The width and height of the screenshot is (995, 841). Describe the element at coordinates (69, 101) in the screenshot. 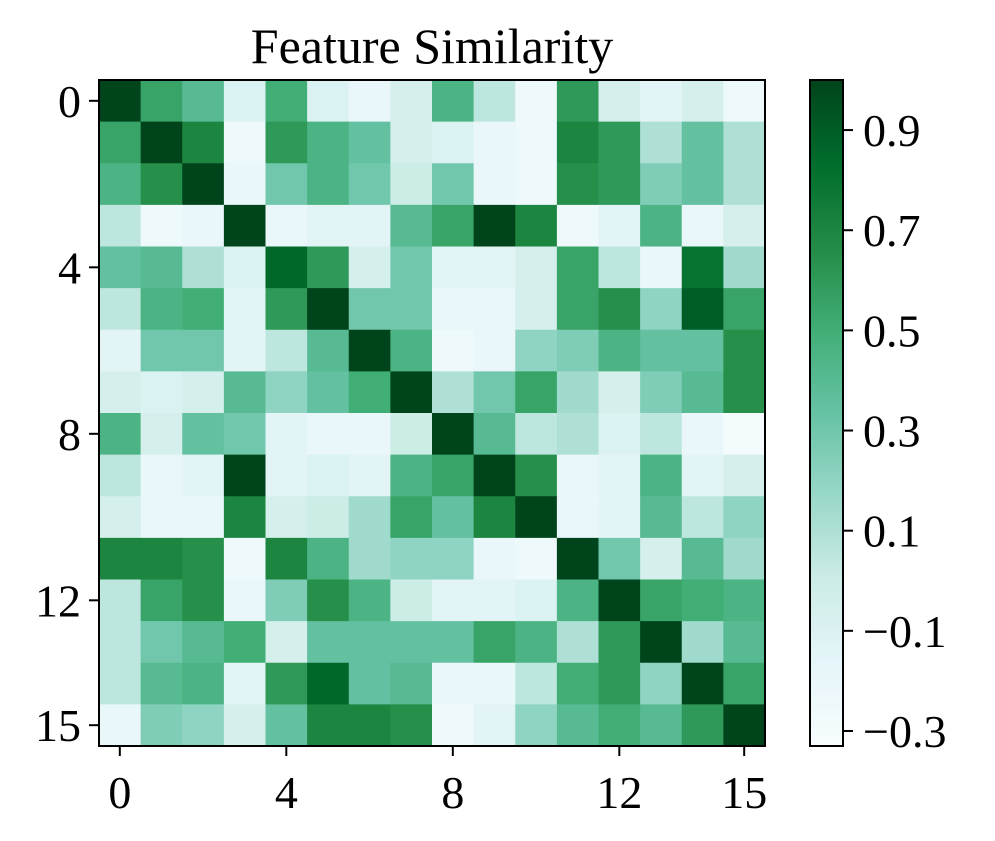

I see `y-tick-label: 0` at that location.